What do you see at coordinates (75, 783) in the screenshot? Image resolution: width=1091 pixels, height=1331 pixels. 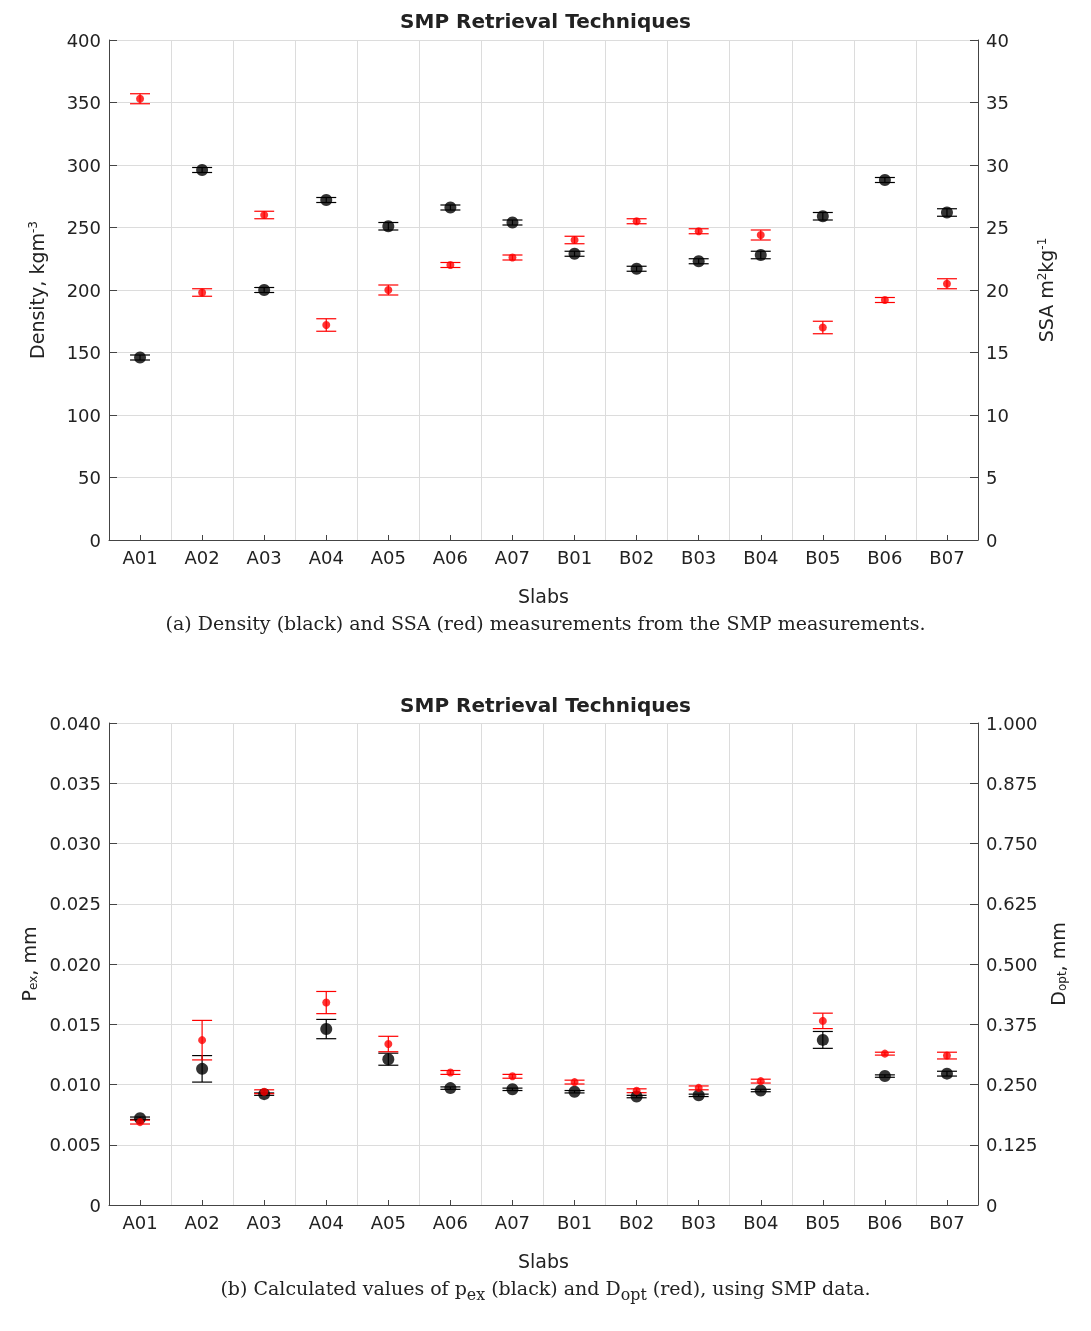 I see `y-tick-label: 0.035` at bounding box center [75, 783].